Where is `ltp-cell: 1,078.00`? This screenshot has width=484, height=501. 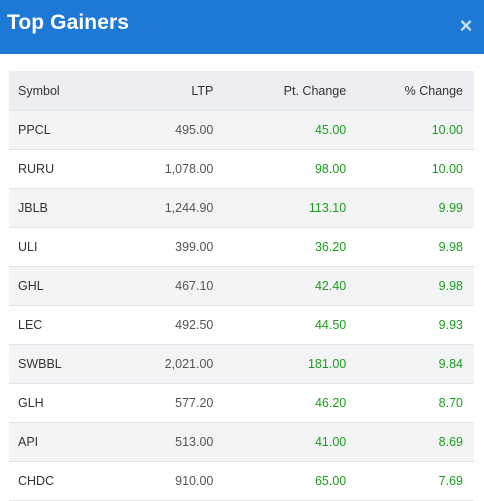
ltp-cell: 1,078.00 is located at coordinates (162, 169).